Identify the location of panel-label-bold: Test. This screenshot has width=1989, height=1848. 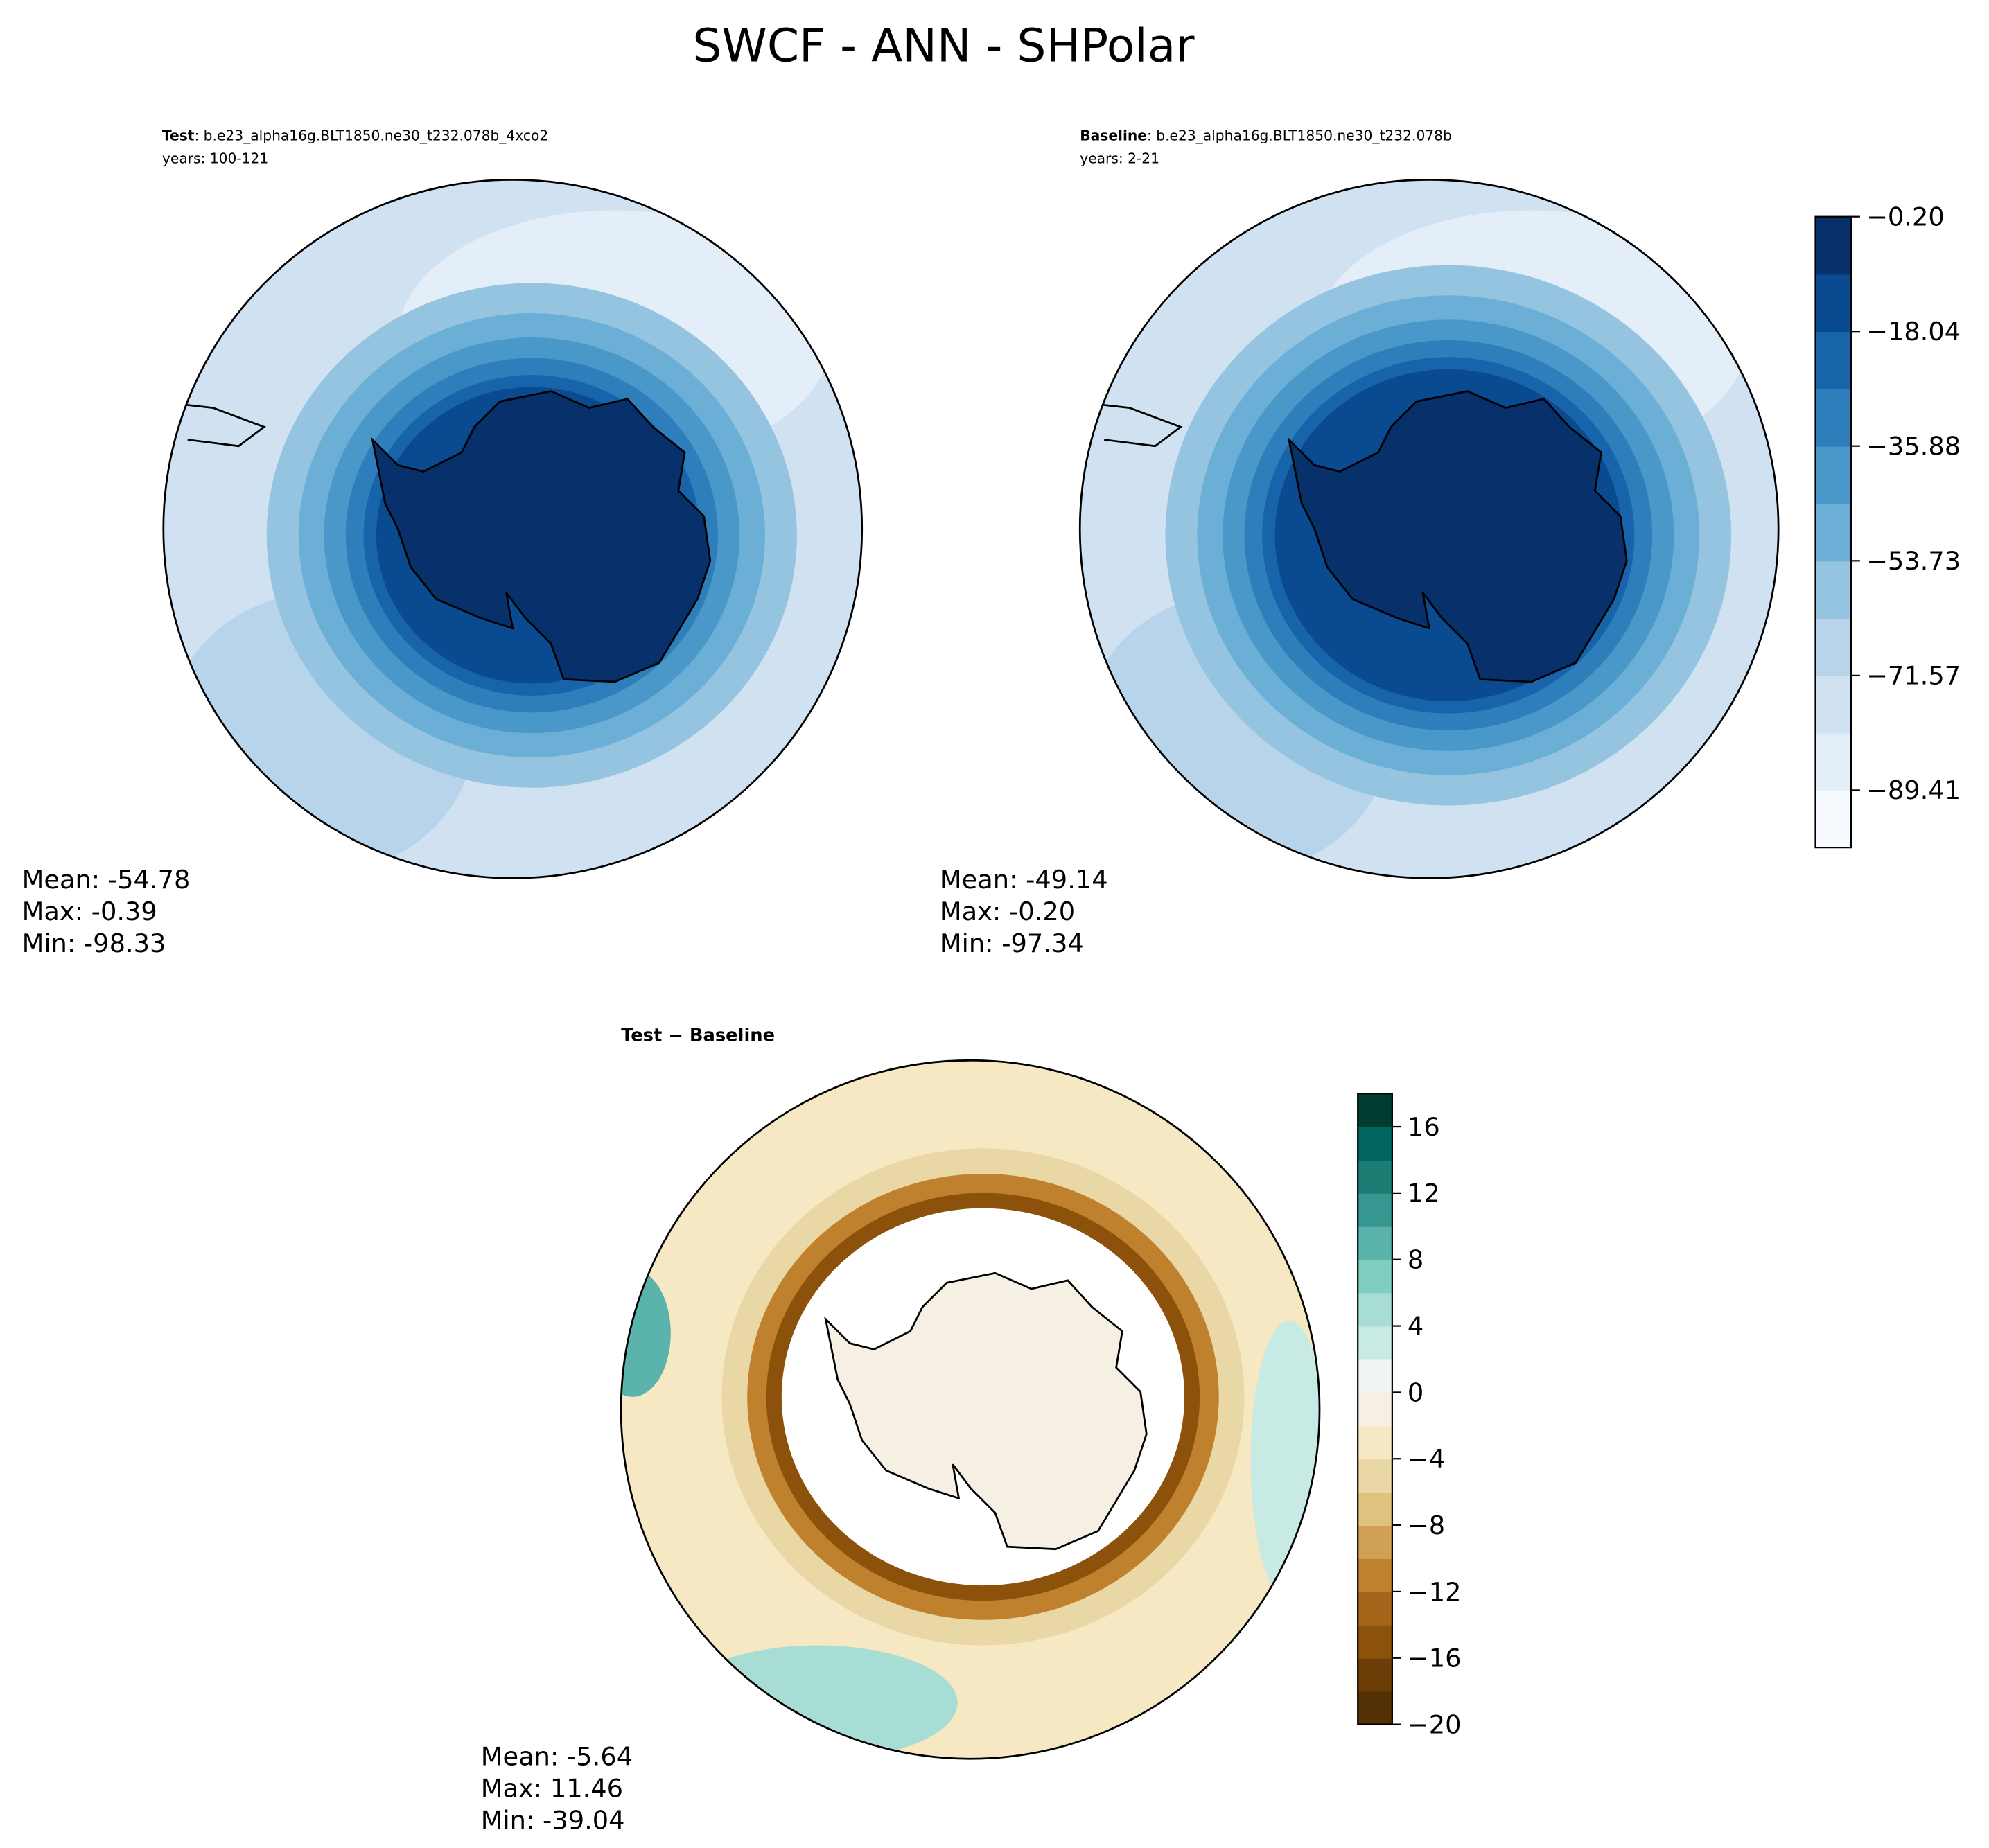
(178, 135).